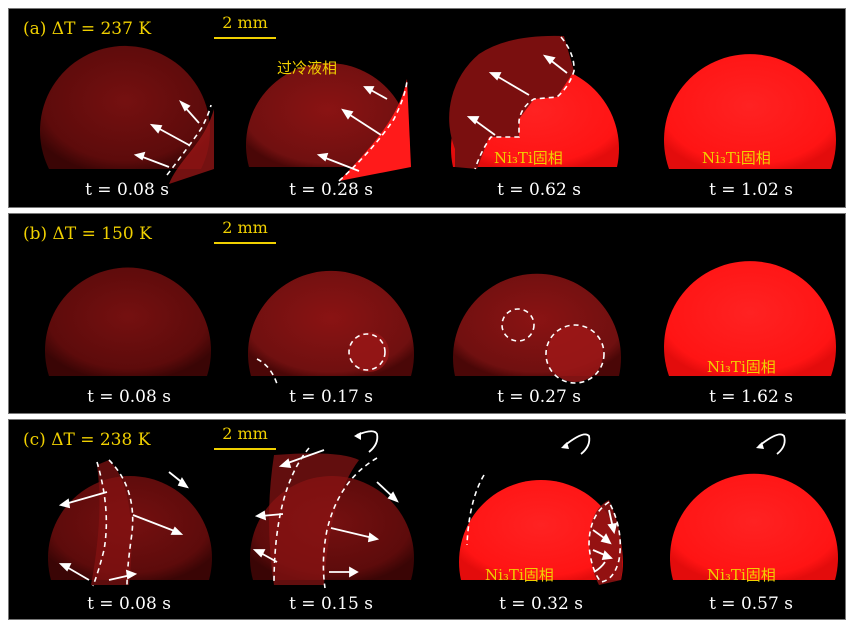 This screenshot has width=850, height=628. I want to click on solid-phase-label-a4: Ni₃Ti固相, so click(736, 158).